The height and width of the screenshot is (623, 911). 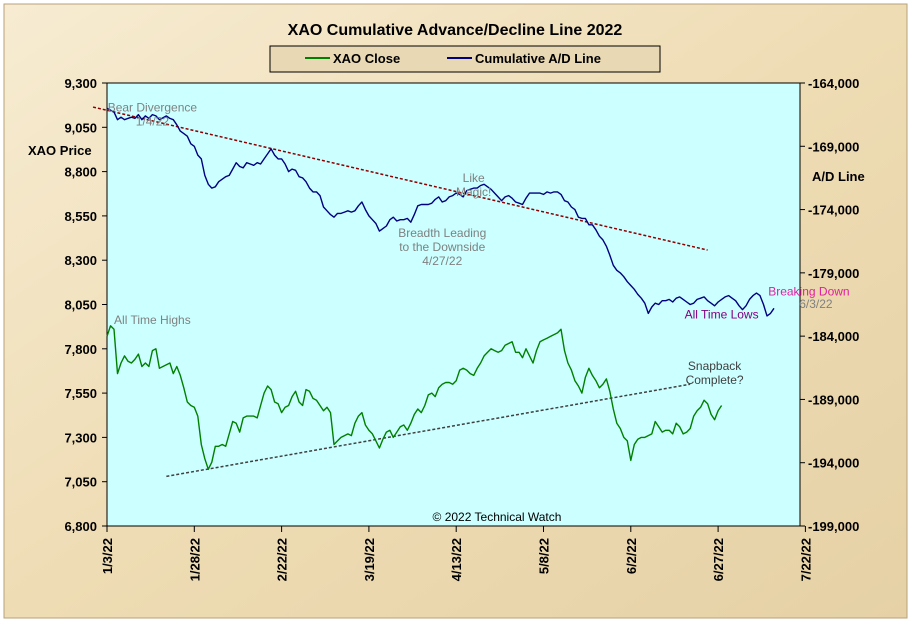 What do you see at coordinates (282, 559) in the screenshot?
I see `x-tick-label: 2/22/22` at bounding box center [282, 559].